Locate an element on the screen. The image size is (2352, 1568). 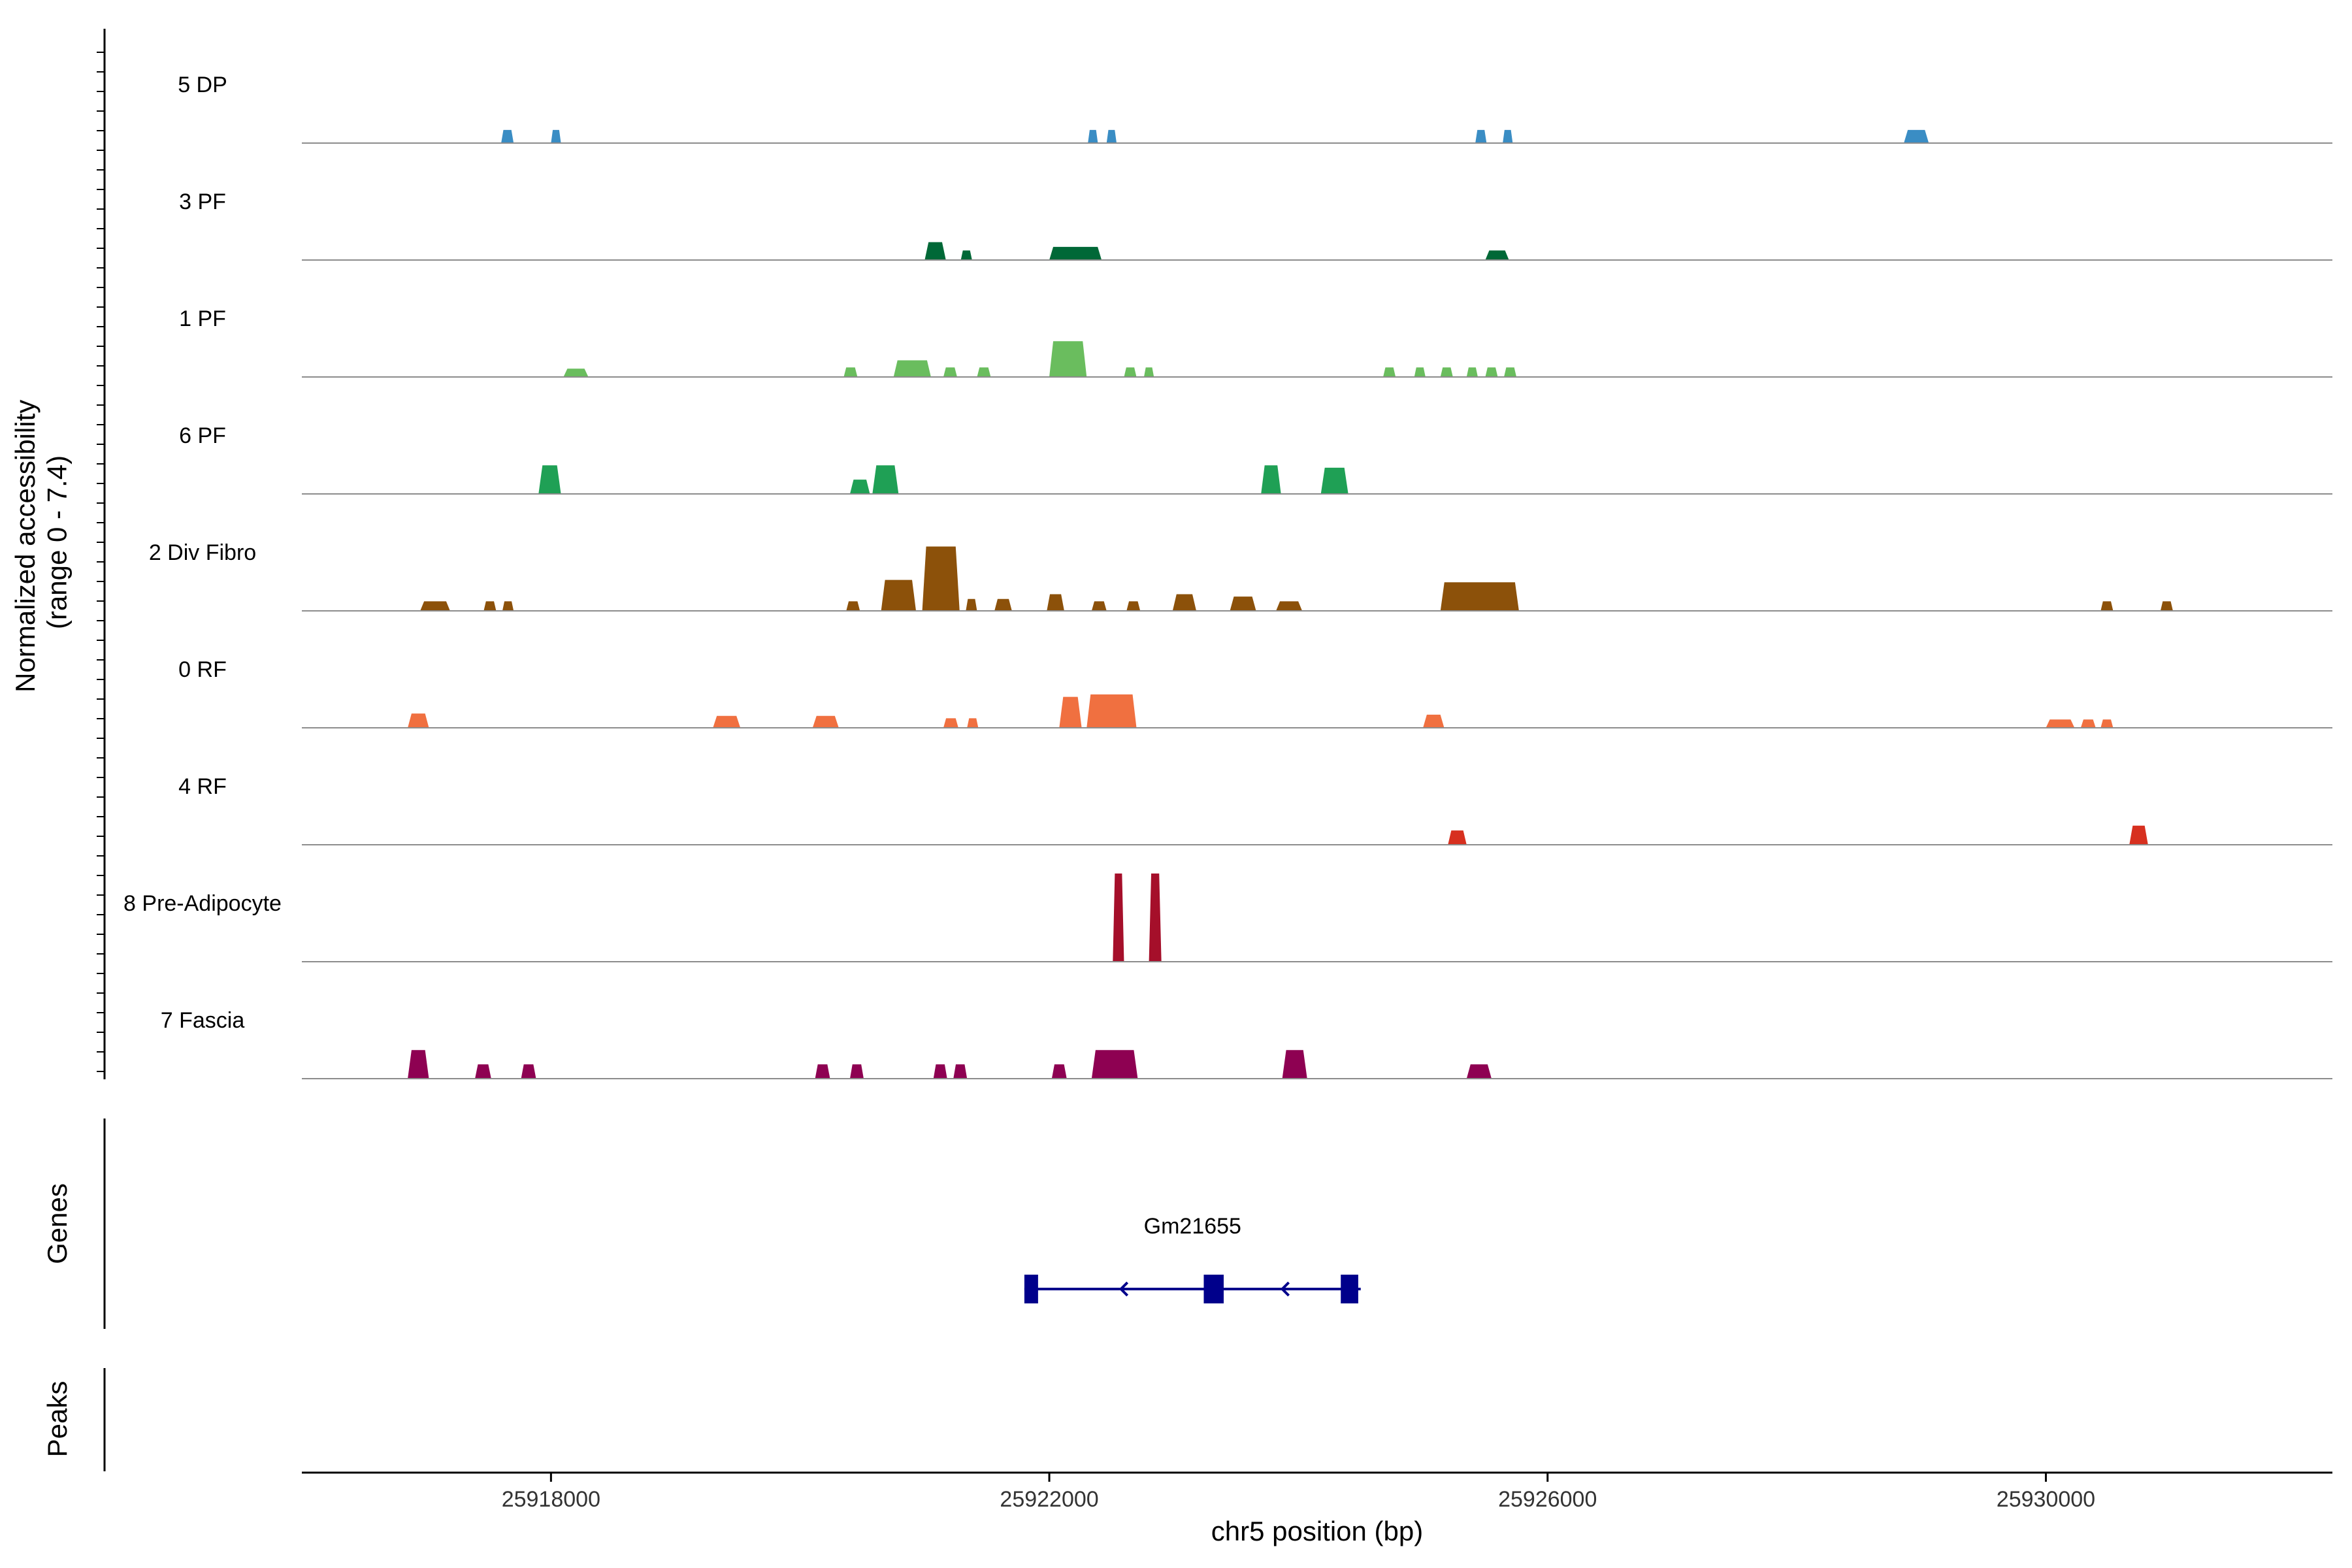
x-tick-label: 25922000 is located at coordinates (1049, 1499).